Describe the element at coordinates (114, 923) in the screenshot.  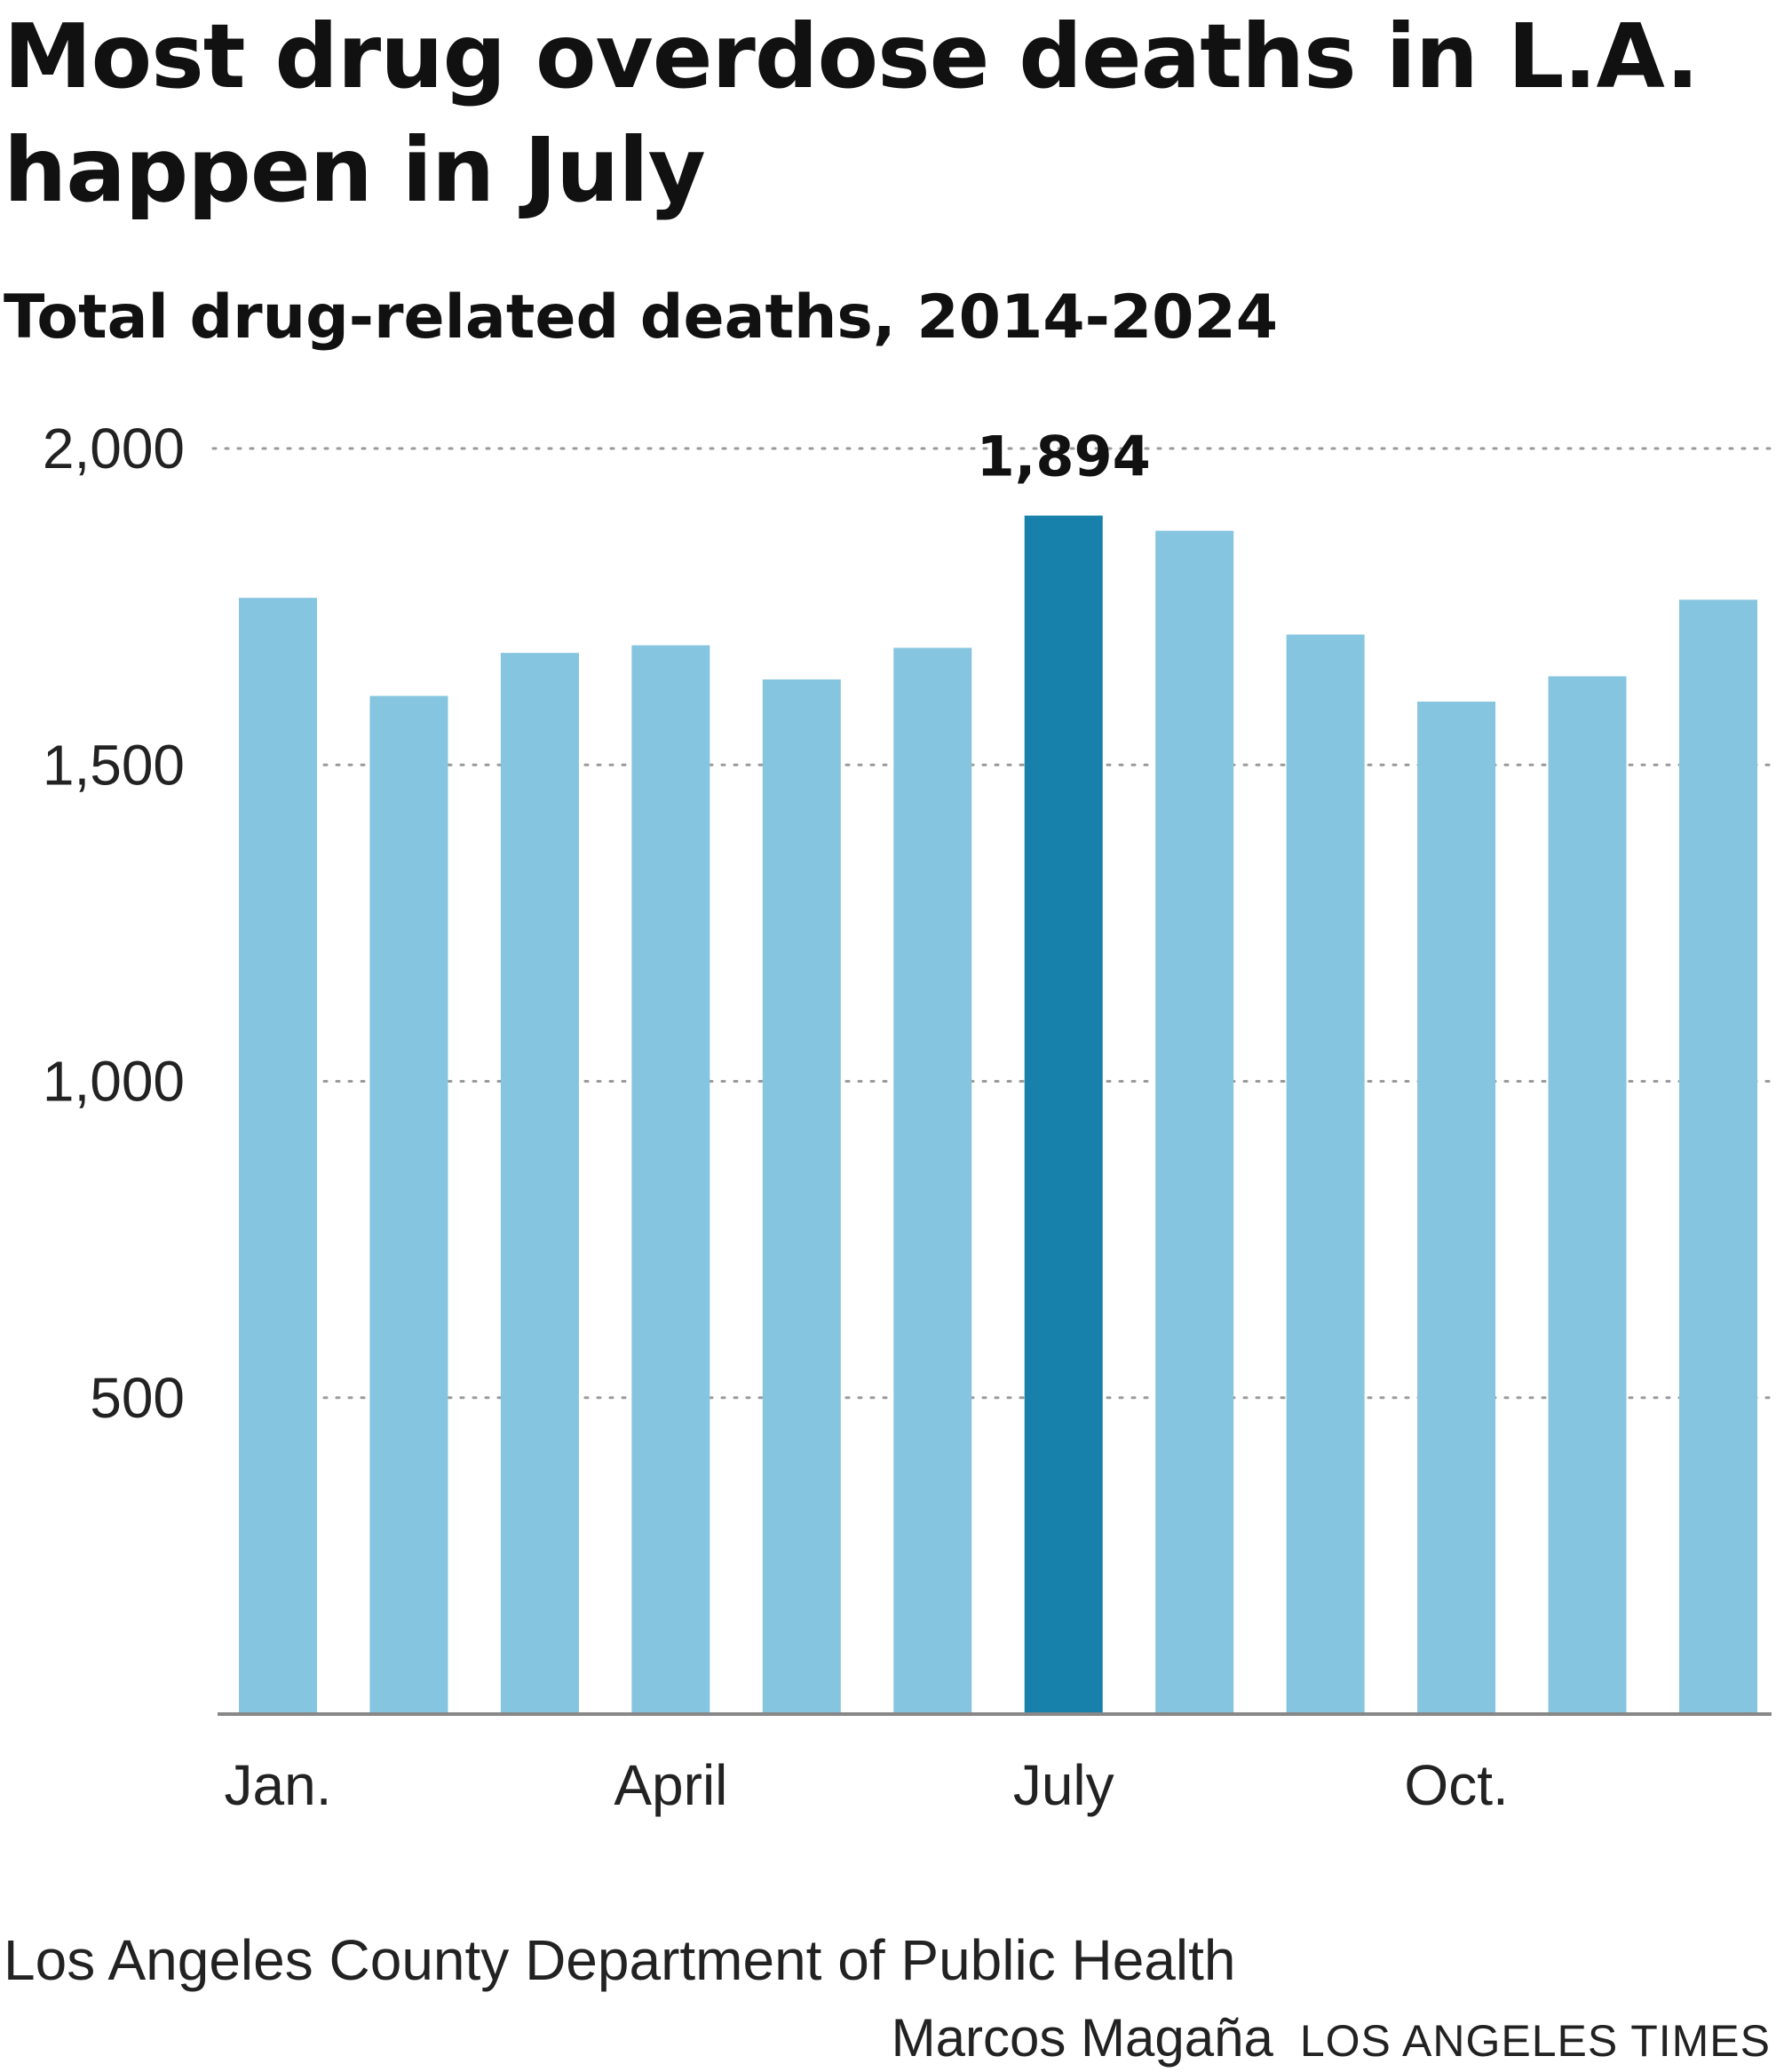
I see `y-axis-tick-labels: 500 1,000 1,500 2,000` at that location.